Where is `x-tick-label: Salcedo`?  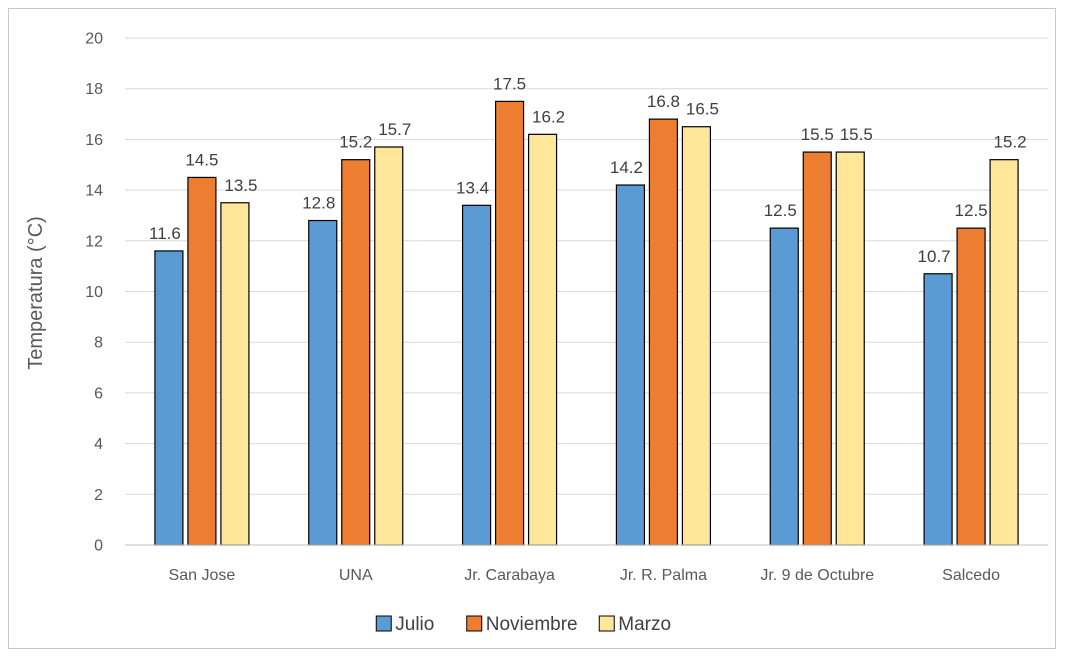 x-tick-label: Salcedo is located at coordinates (971, 575).